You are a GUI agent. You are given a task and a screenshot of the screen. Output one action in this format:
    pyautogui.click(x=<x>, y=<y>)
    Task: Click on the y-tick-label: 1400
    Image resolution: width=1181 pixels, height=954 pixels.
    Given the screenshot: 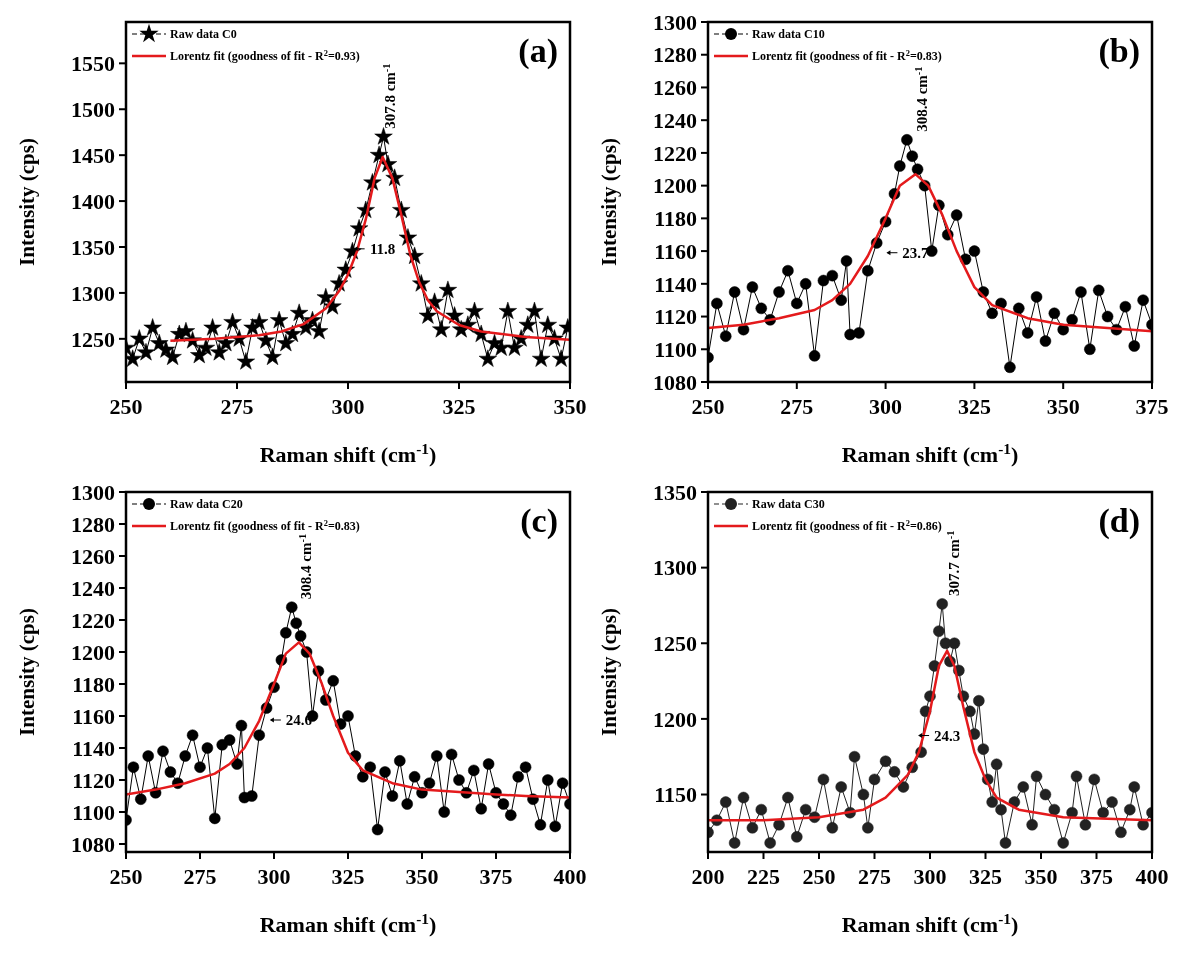 What is the action you would take?
    pyautogui.click(x=93, y=201)
    